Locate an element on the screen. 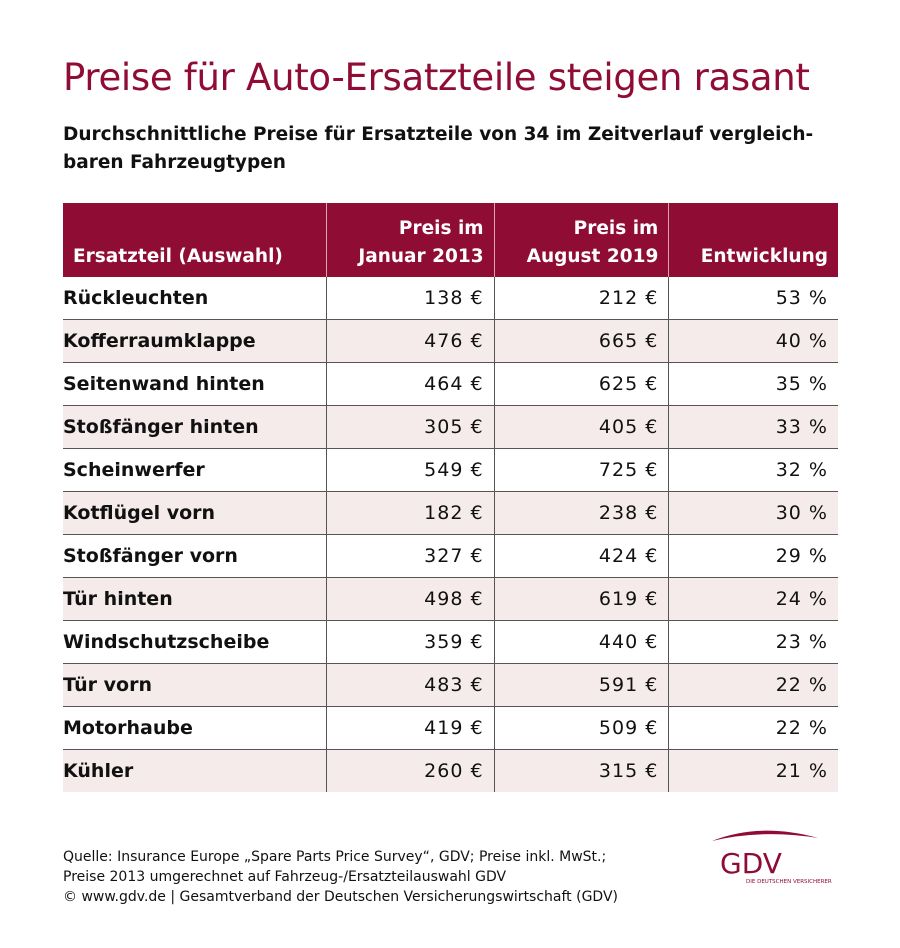 Image resolution: width=900 pixels, height=948 pixels. part-name: Motorhaube is located at coordinates (195, 728).